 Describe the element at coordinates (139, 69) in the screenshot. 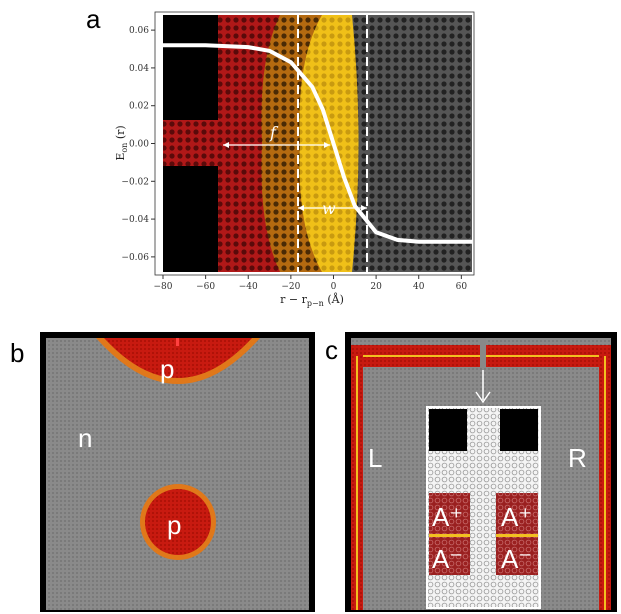

I see `y-tick-label: 0.04` at that location.